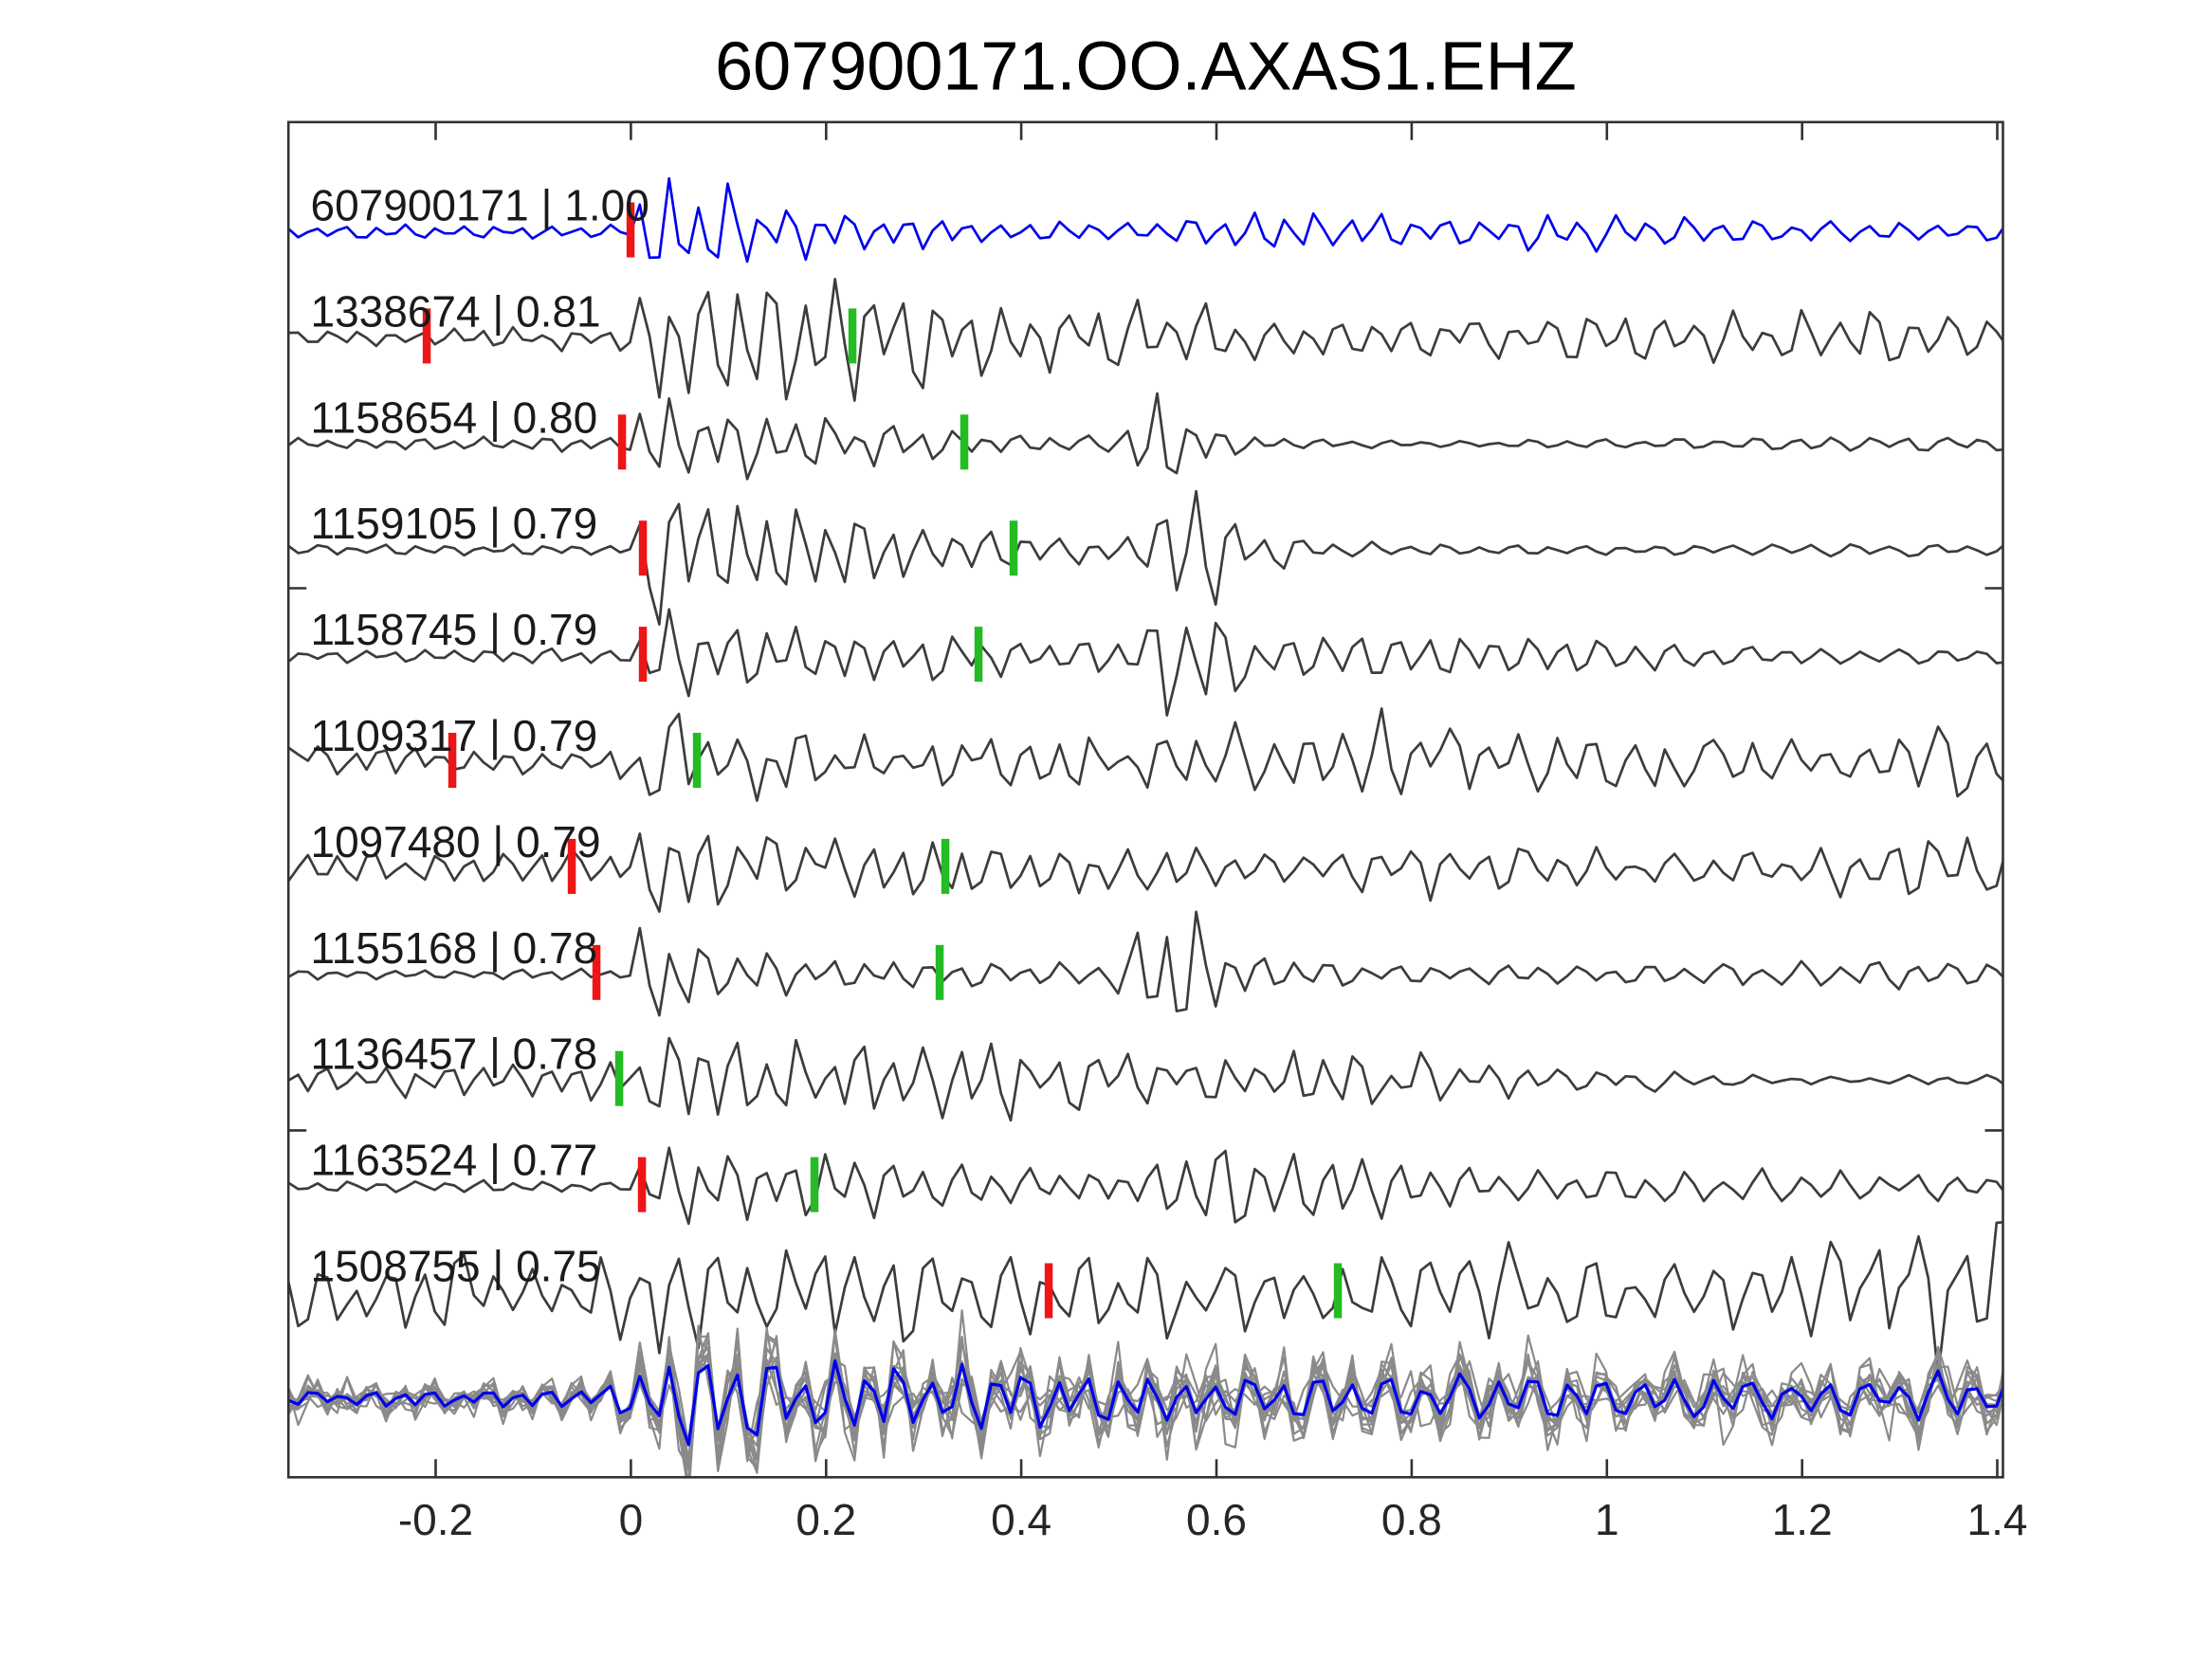  Describe the element at coordinates (1146, 67) in the screenshot. I see `svg-text: 607900171.OO.AXAS1.EHZ` at that location.